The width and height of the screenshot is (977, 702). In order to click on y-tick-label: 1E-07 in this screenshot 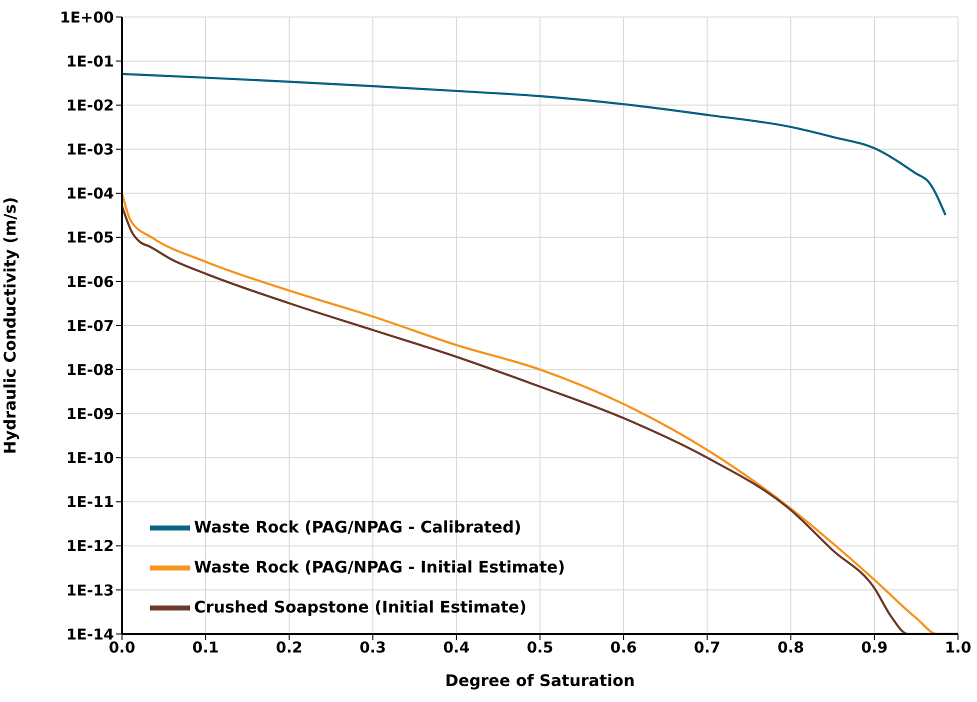, I will do `click(90, 325)`.